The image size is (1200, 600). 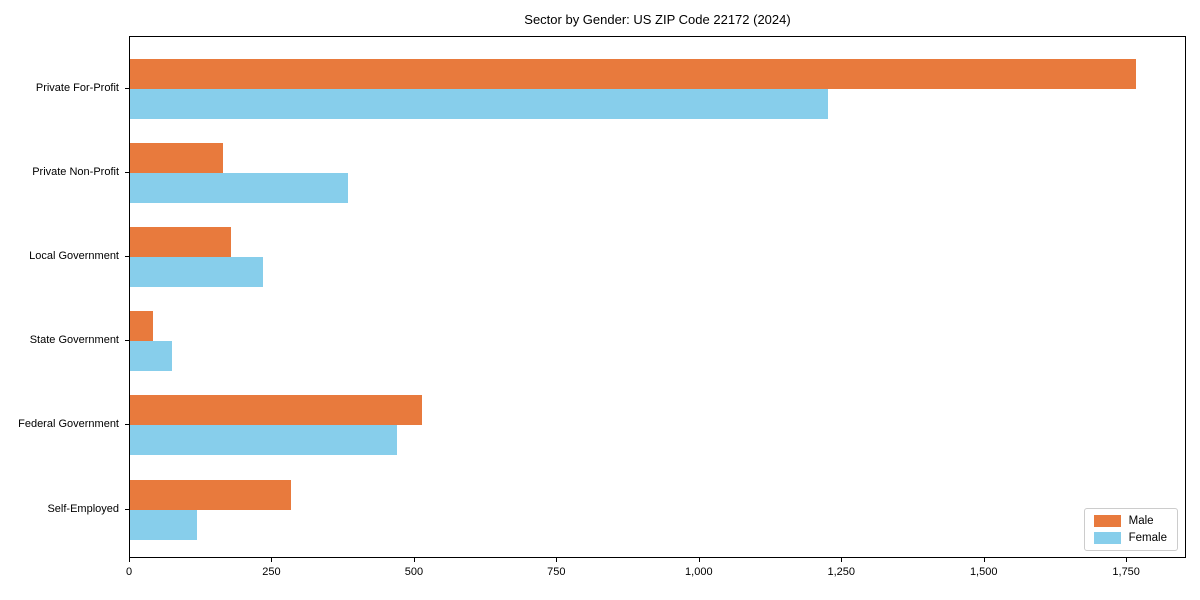 What do you see at coordinates (163, 524) in the screenshot?
I see `bar-female-self-employed` at bounding box center [163, 524].